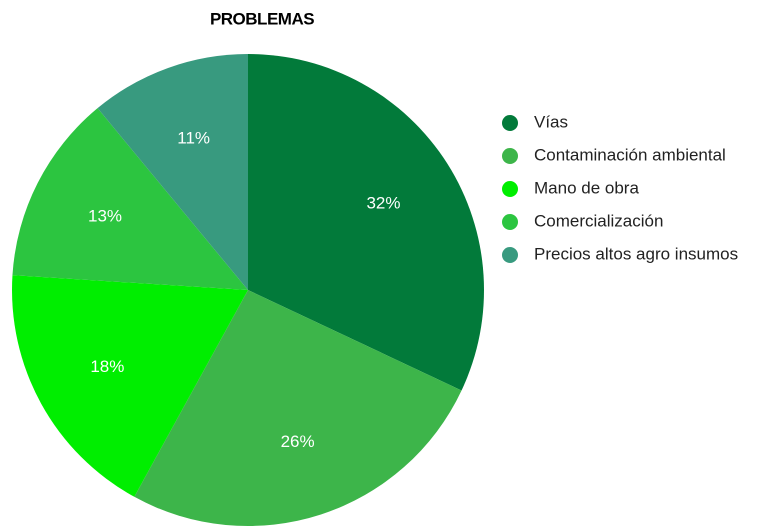 The height and width of the screenshot is (527, 772). I want to click on data-label: 26%, so click(298, 441).